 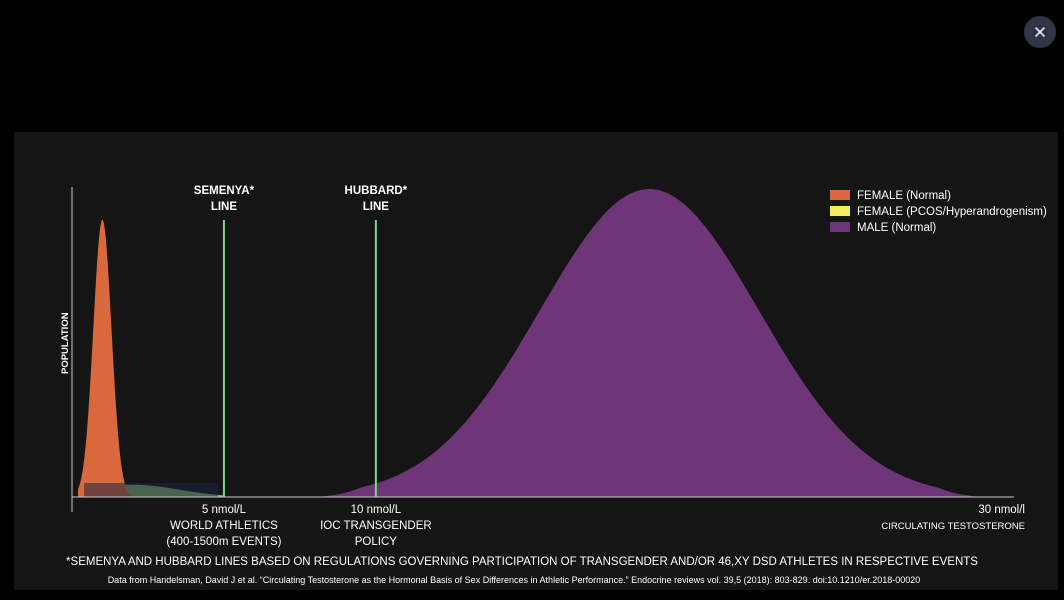 What do you see at coordinates (224, 510) in the screenshot?
I see `reference-tick-0: 5 nmol/L` at bounding box center [224, 510].